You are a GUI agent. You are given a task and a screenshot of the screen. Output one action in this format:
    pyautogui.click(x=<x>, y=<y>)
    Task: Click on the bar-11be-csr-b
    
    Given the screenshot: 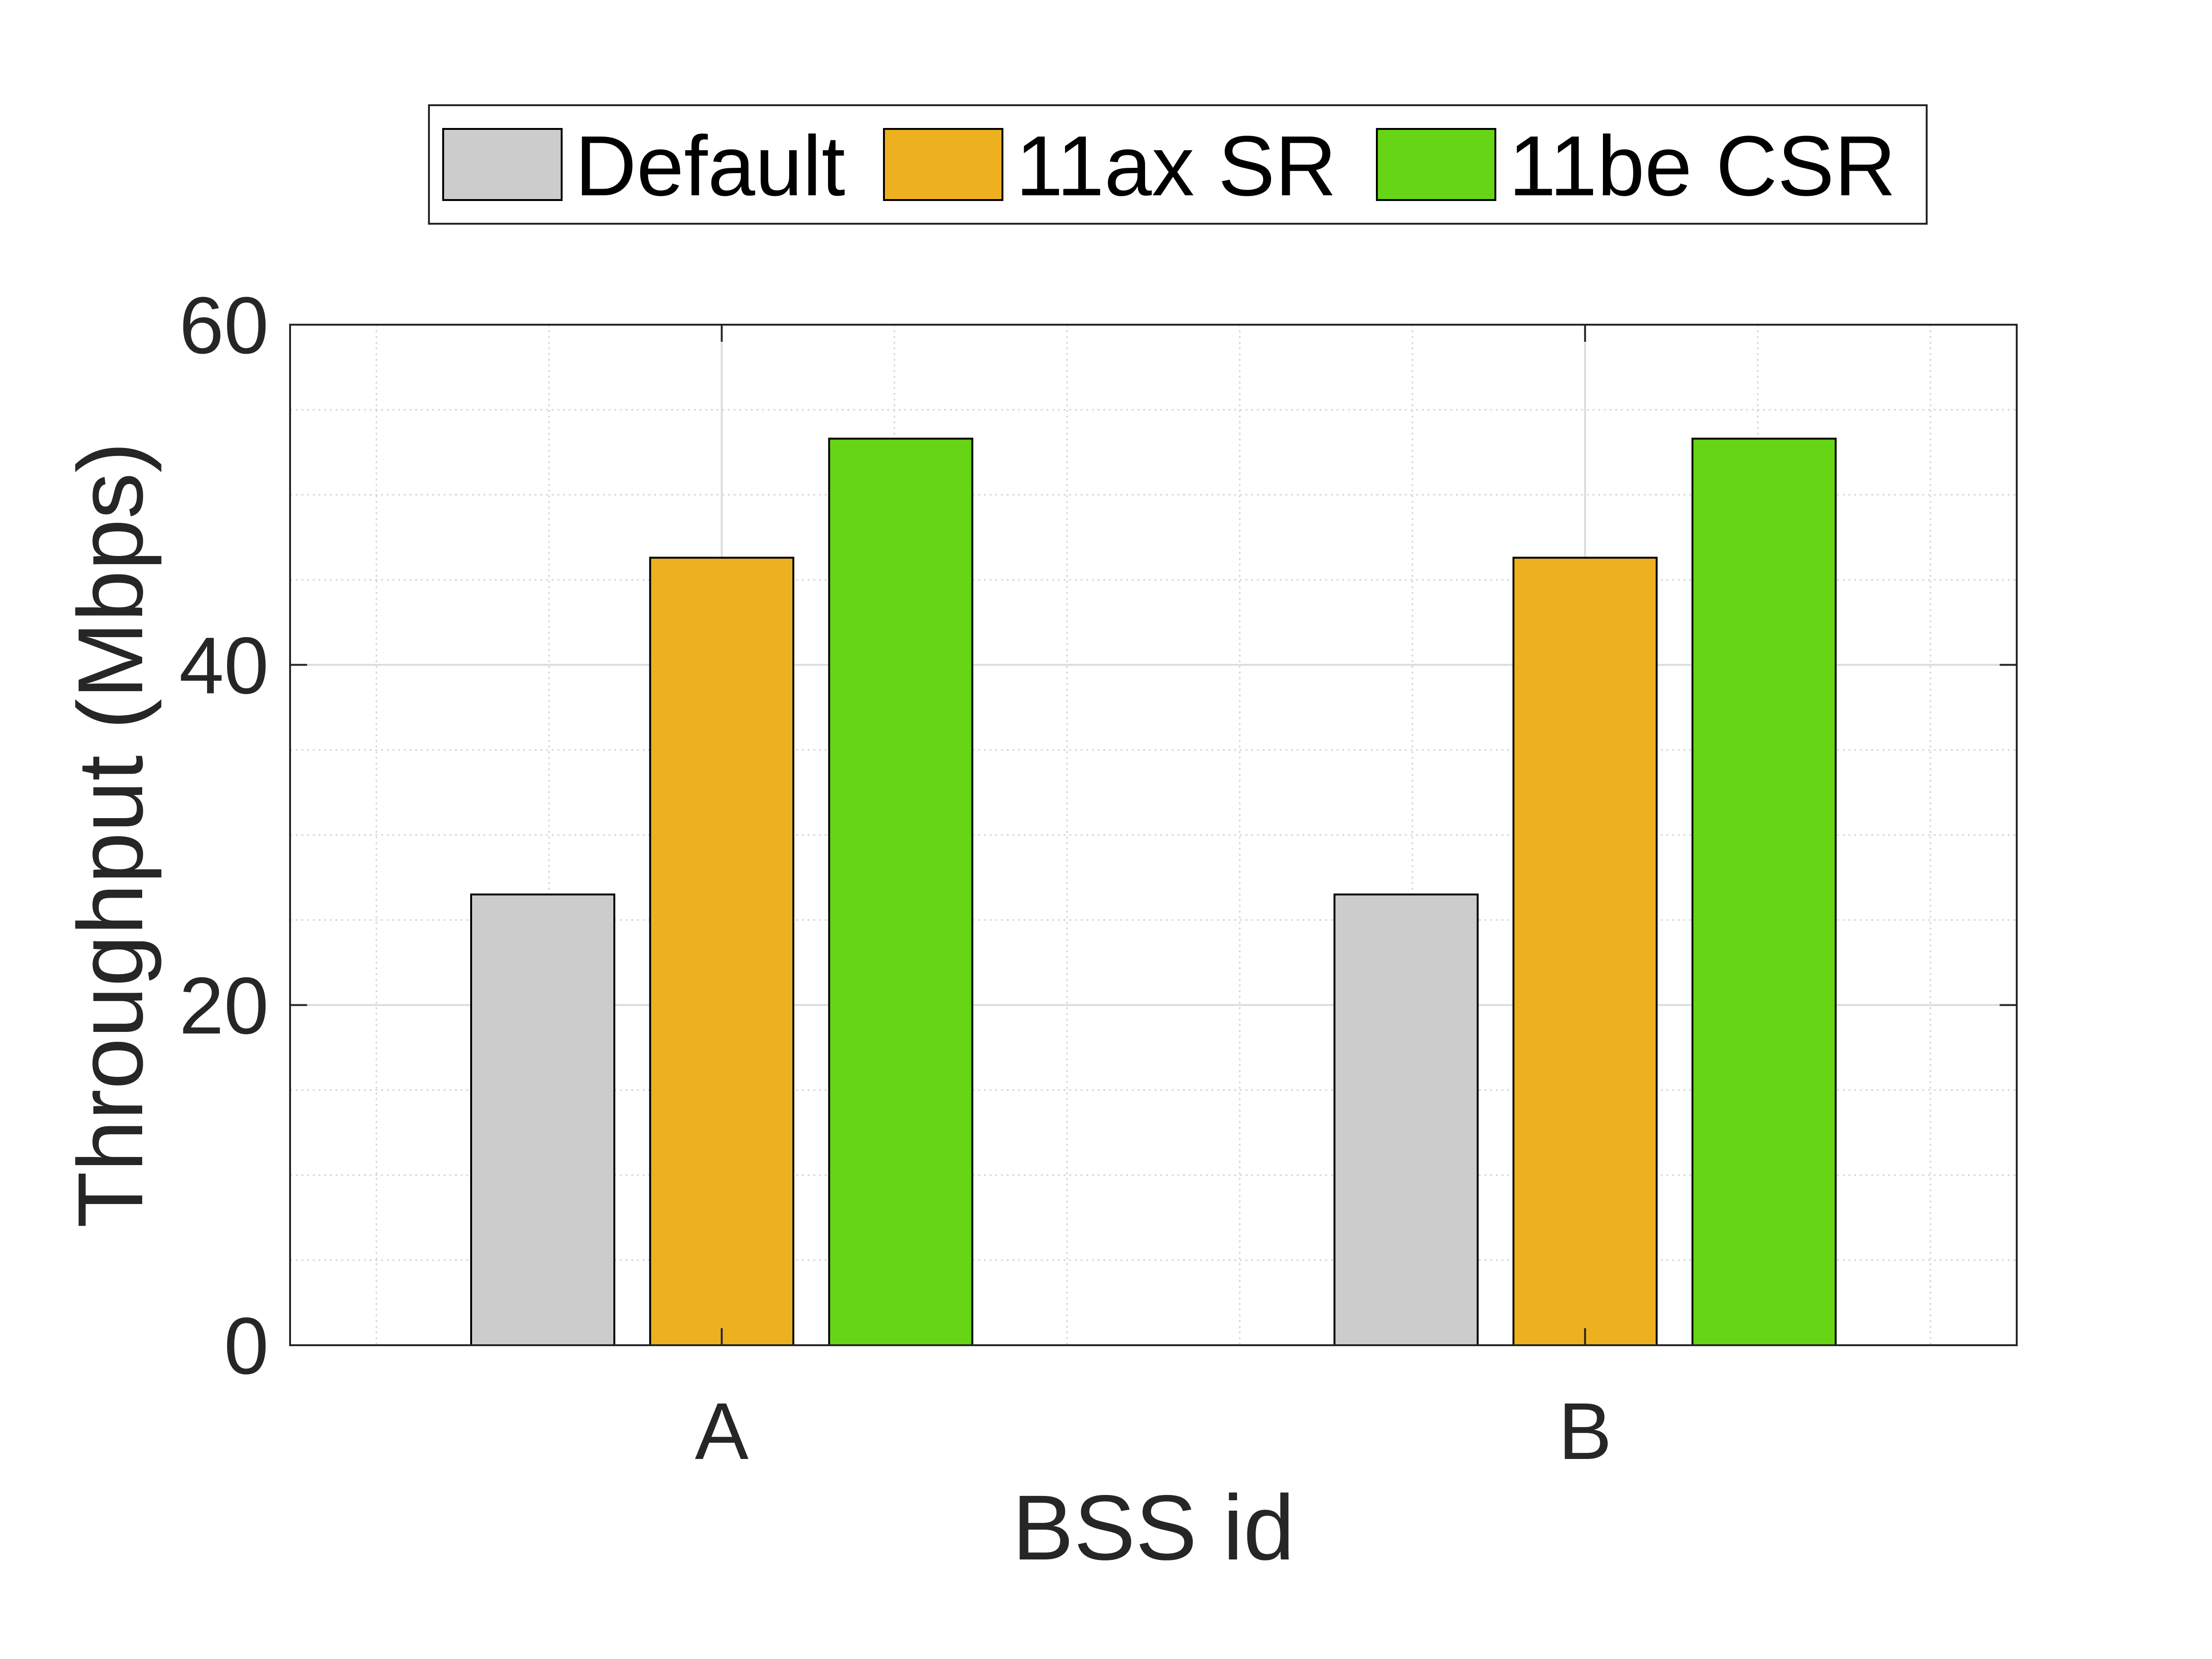 What is the action you would take?
    pyautogui.click(x=1764, y=892)
    